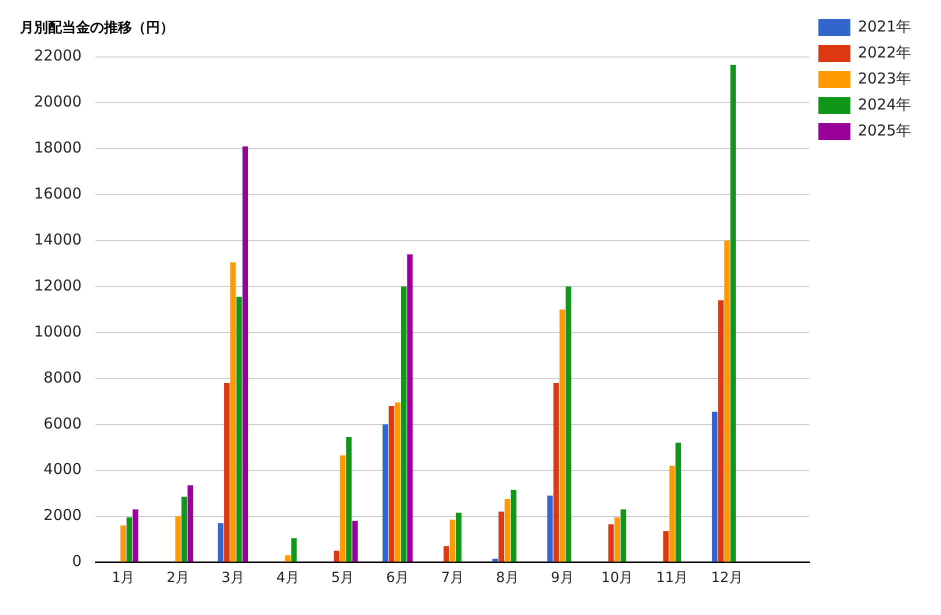 The width and height of the screenshot is (941, 615). I want to click on y-tick-label: 12000, so click(58, 285).